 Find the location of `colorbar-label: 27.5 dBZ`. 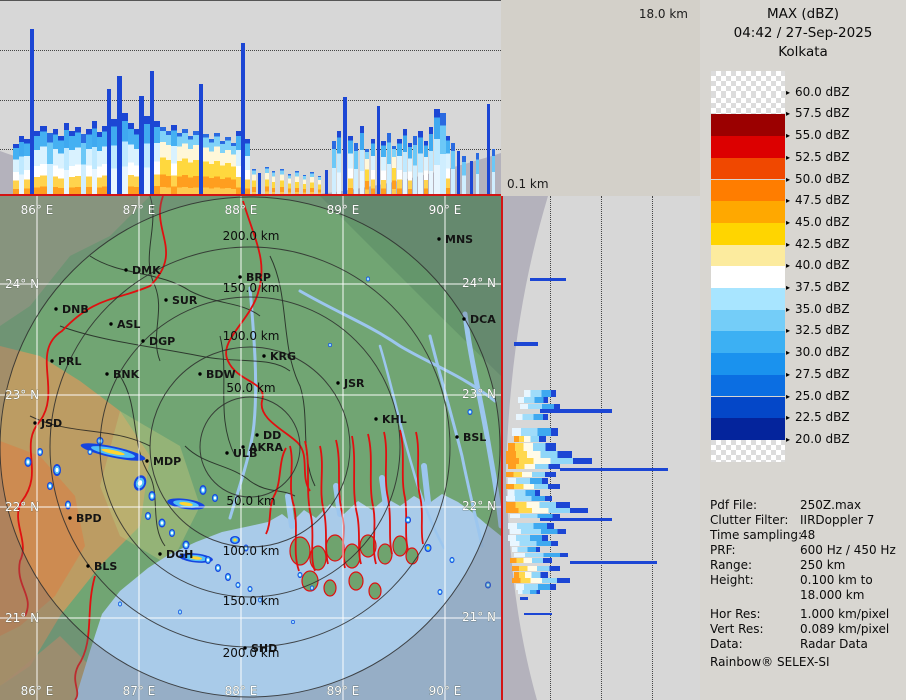

colorbar-label: 27.5 dBZ is located at coordinates (822, 373).